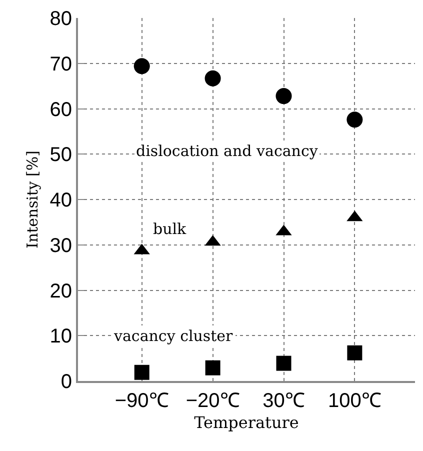 The height and width of the screenshot is (451, 423). Describe the element at coordinates (61, 245) in the screenshot. I see `y-tick-label: 30` at that location.